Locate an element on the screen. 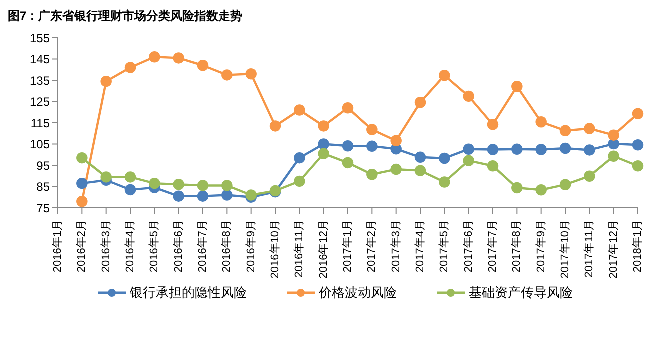 The image size is (671, 348). x-tick-label: 2018年1月 is located at coordinates (638, 246).